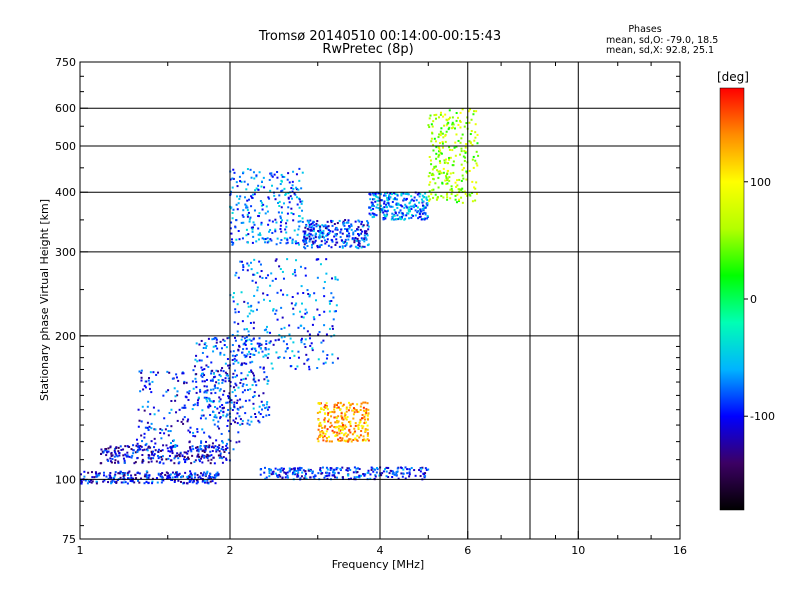 The height and width of the screenshot is (600, 800). Describe the element at coordinates (680, 550) in the screenshot. I see `x-tick-label: 16` at that location.